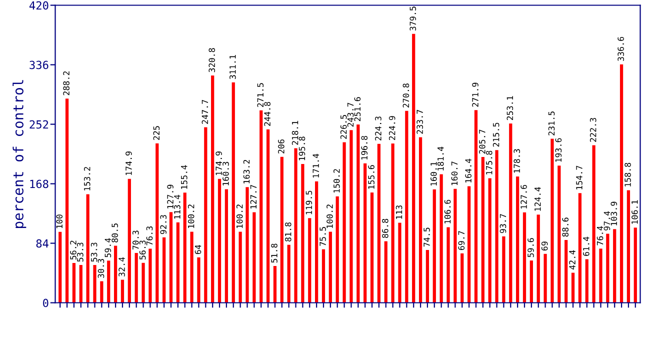 Image resolution: width=650 pixels, height=350 pixels. Describe the element at coordinates (163, 224) in the screenshot. I see `data-label: 92.3` at that location.